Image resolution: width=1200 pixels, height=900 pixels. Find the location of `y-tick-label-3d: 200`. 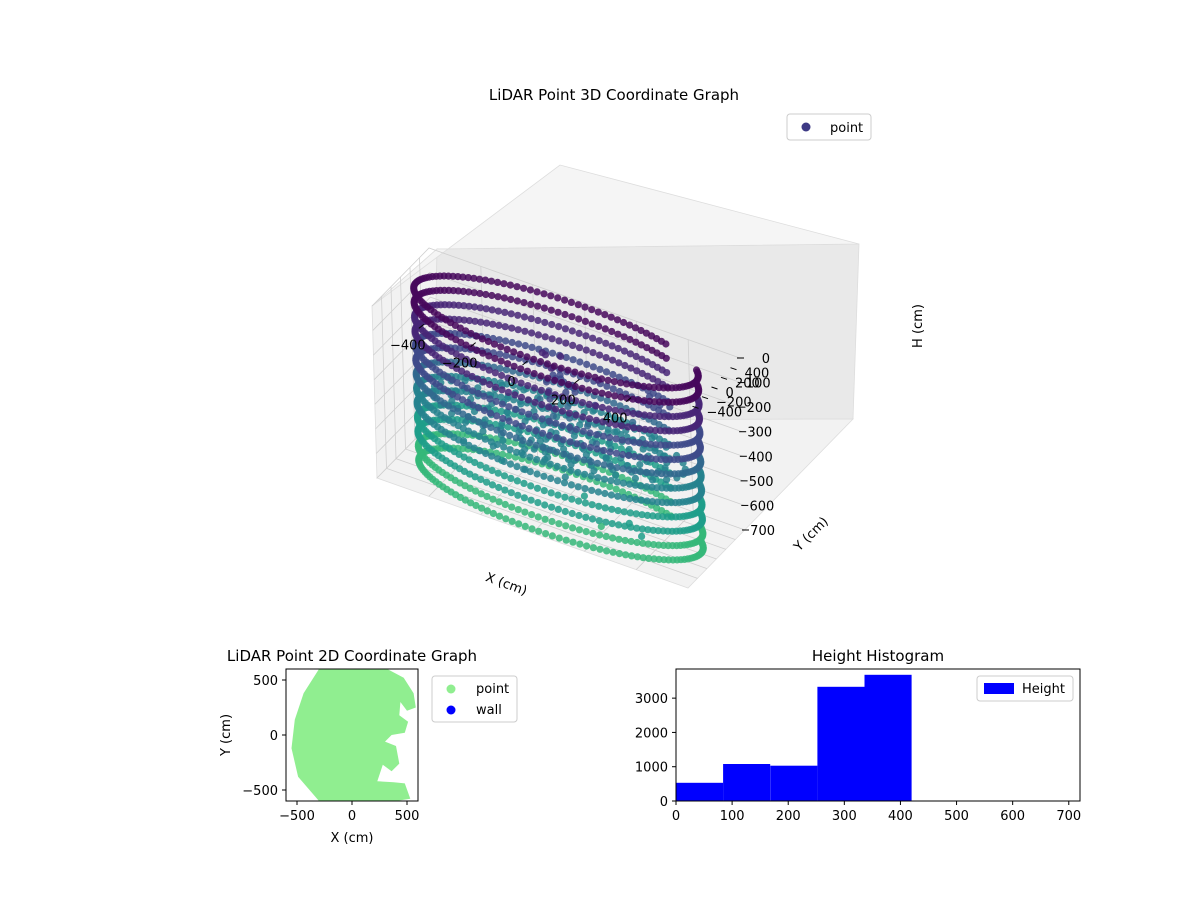

y-tick-label-3d: 200 is located at coordinates (747, 383).